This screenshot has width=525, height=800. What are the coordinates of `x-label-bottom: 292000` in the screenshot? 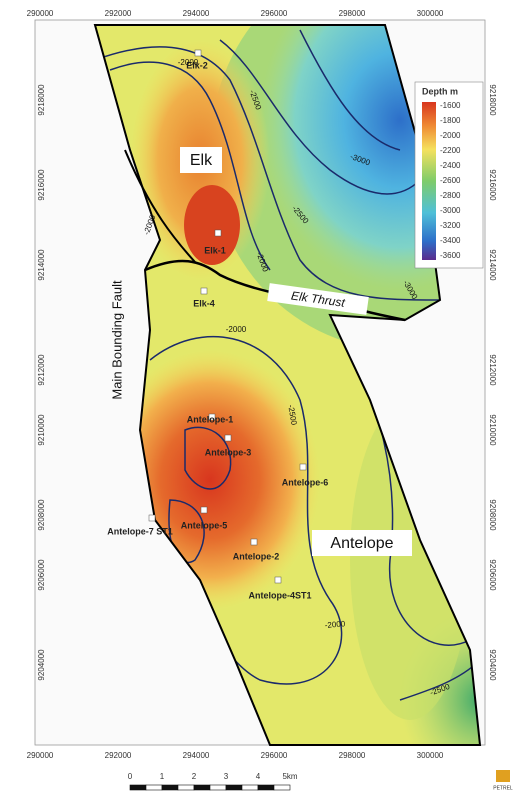 It's located at (118, 755).